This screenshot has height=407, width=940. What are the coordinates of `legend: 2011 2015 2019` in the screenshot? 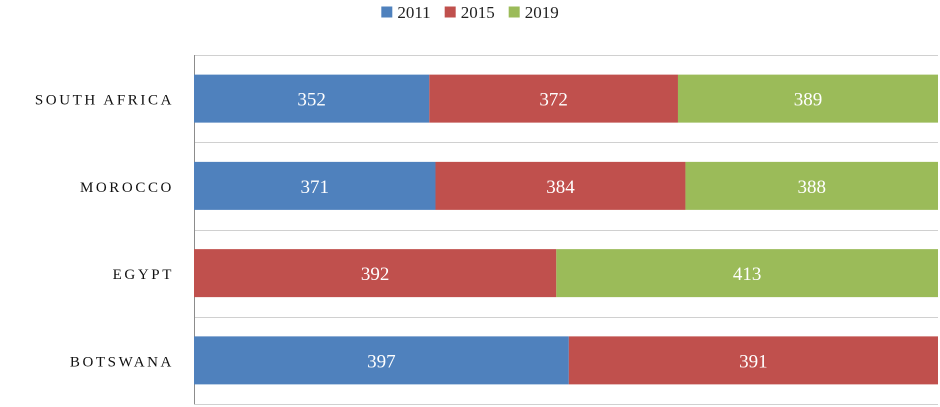 It's located at (470, 12).